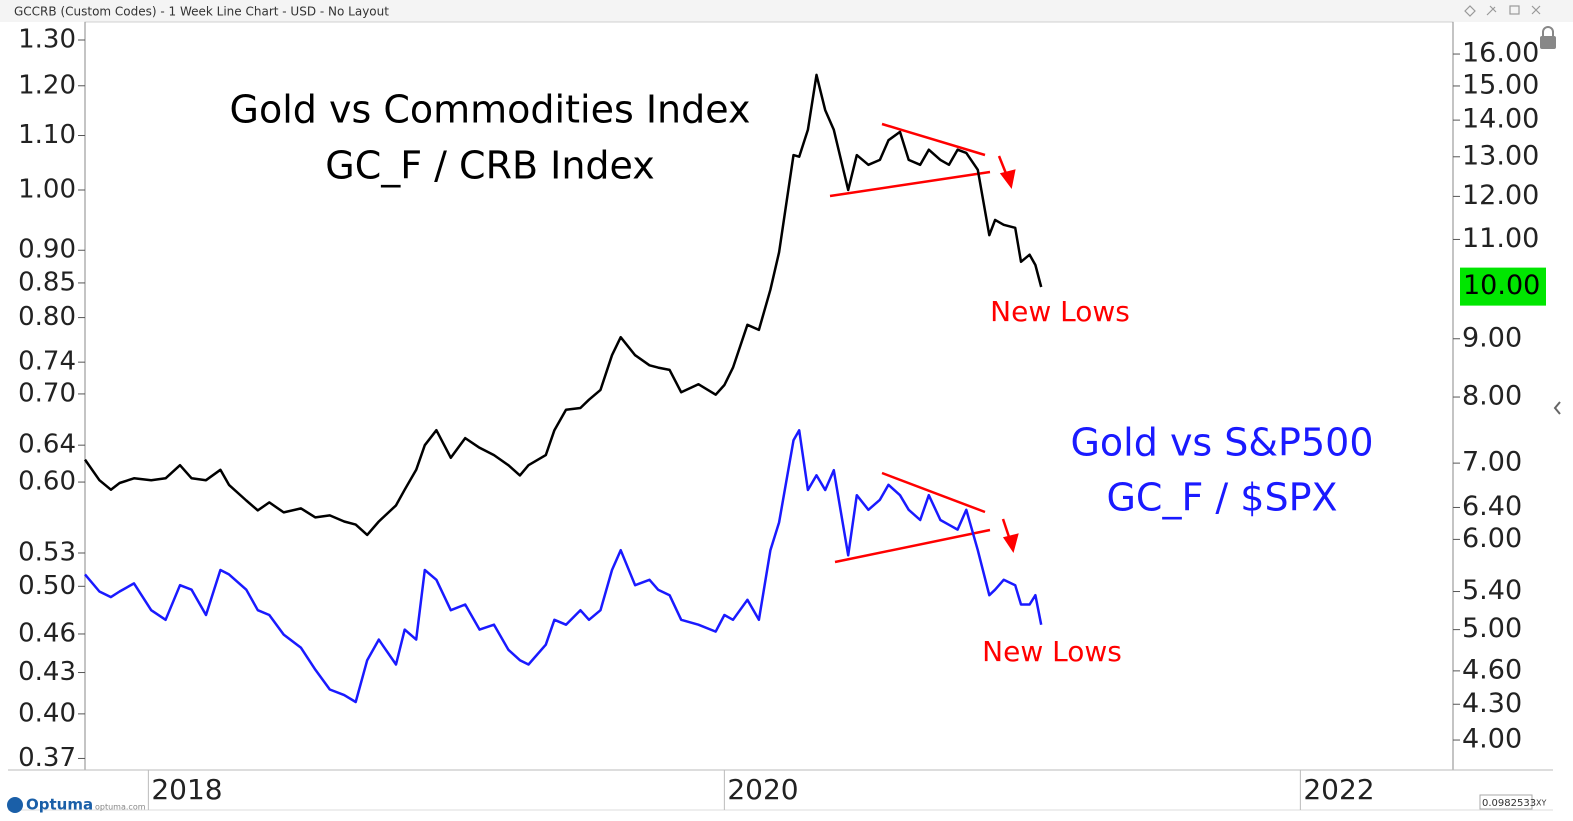  What do you see at coordinates (1492, 703) in the screenshot?
I see `y2-tick-label: 4.30` at bounding box center [1492, 703].